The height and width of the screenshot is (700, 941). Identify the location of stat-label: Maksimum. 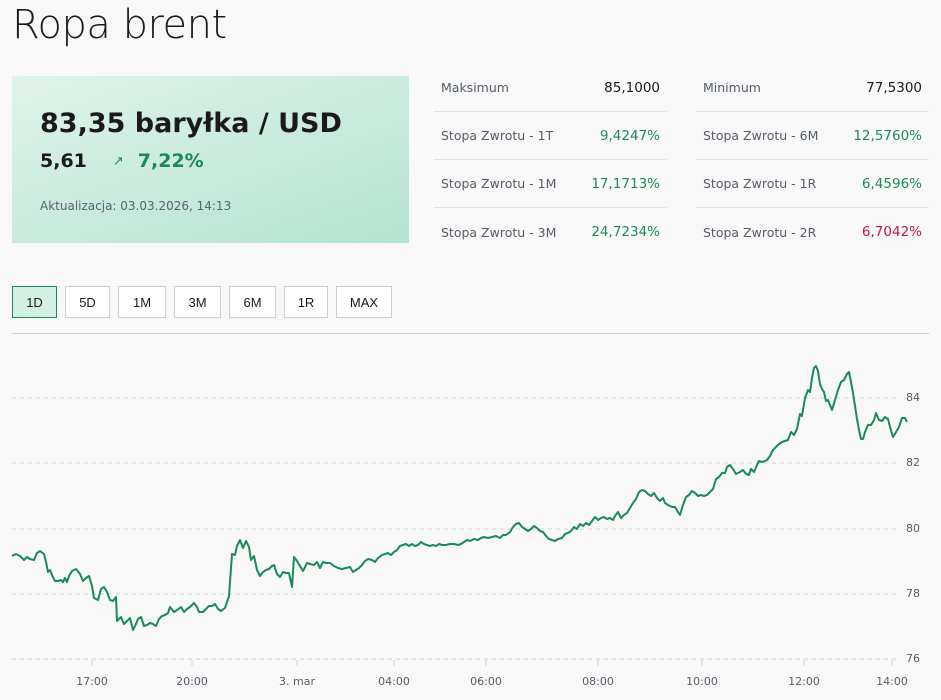
(475, 87).